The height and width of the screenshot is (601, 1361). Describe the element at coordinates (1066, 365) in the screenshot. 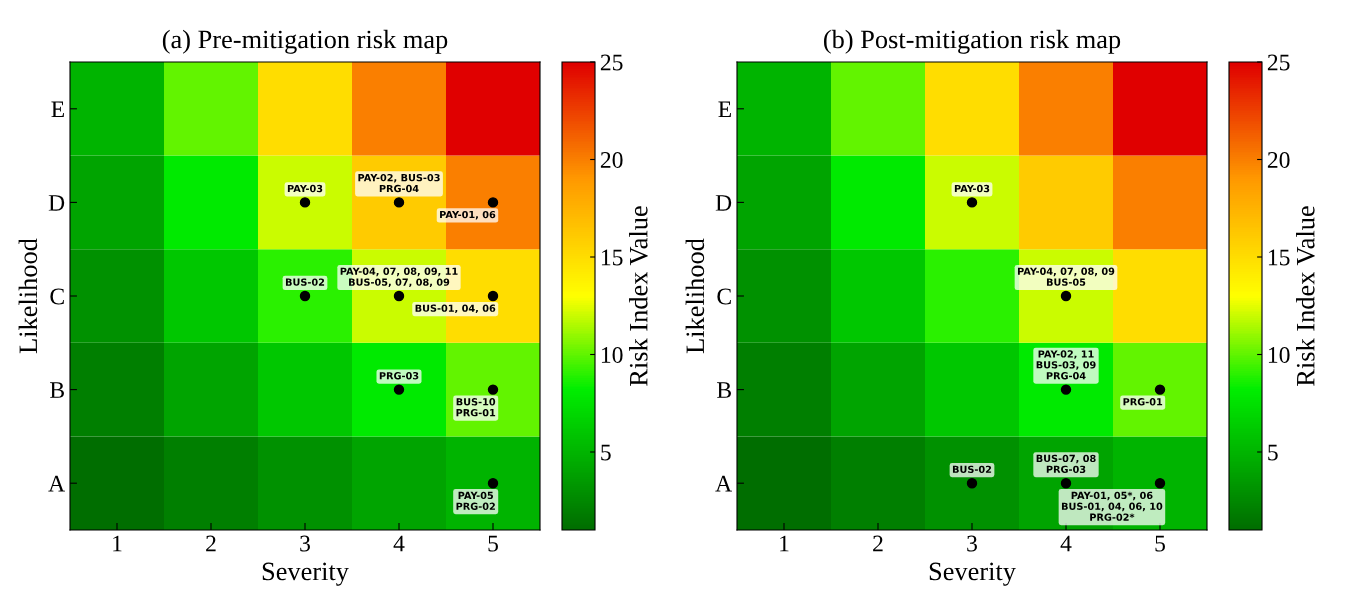

I see `annotation: PAY-02, 11 BUS-03, 09 PRG-04` at that location.